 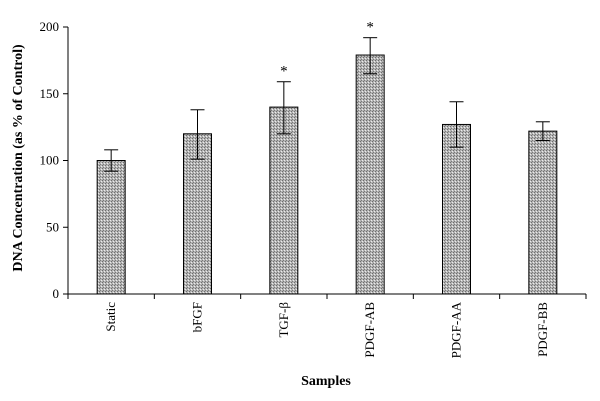 I want to click on x-category-label: PDGF-AB, so click(x=369, y=330).